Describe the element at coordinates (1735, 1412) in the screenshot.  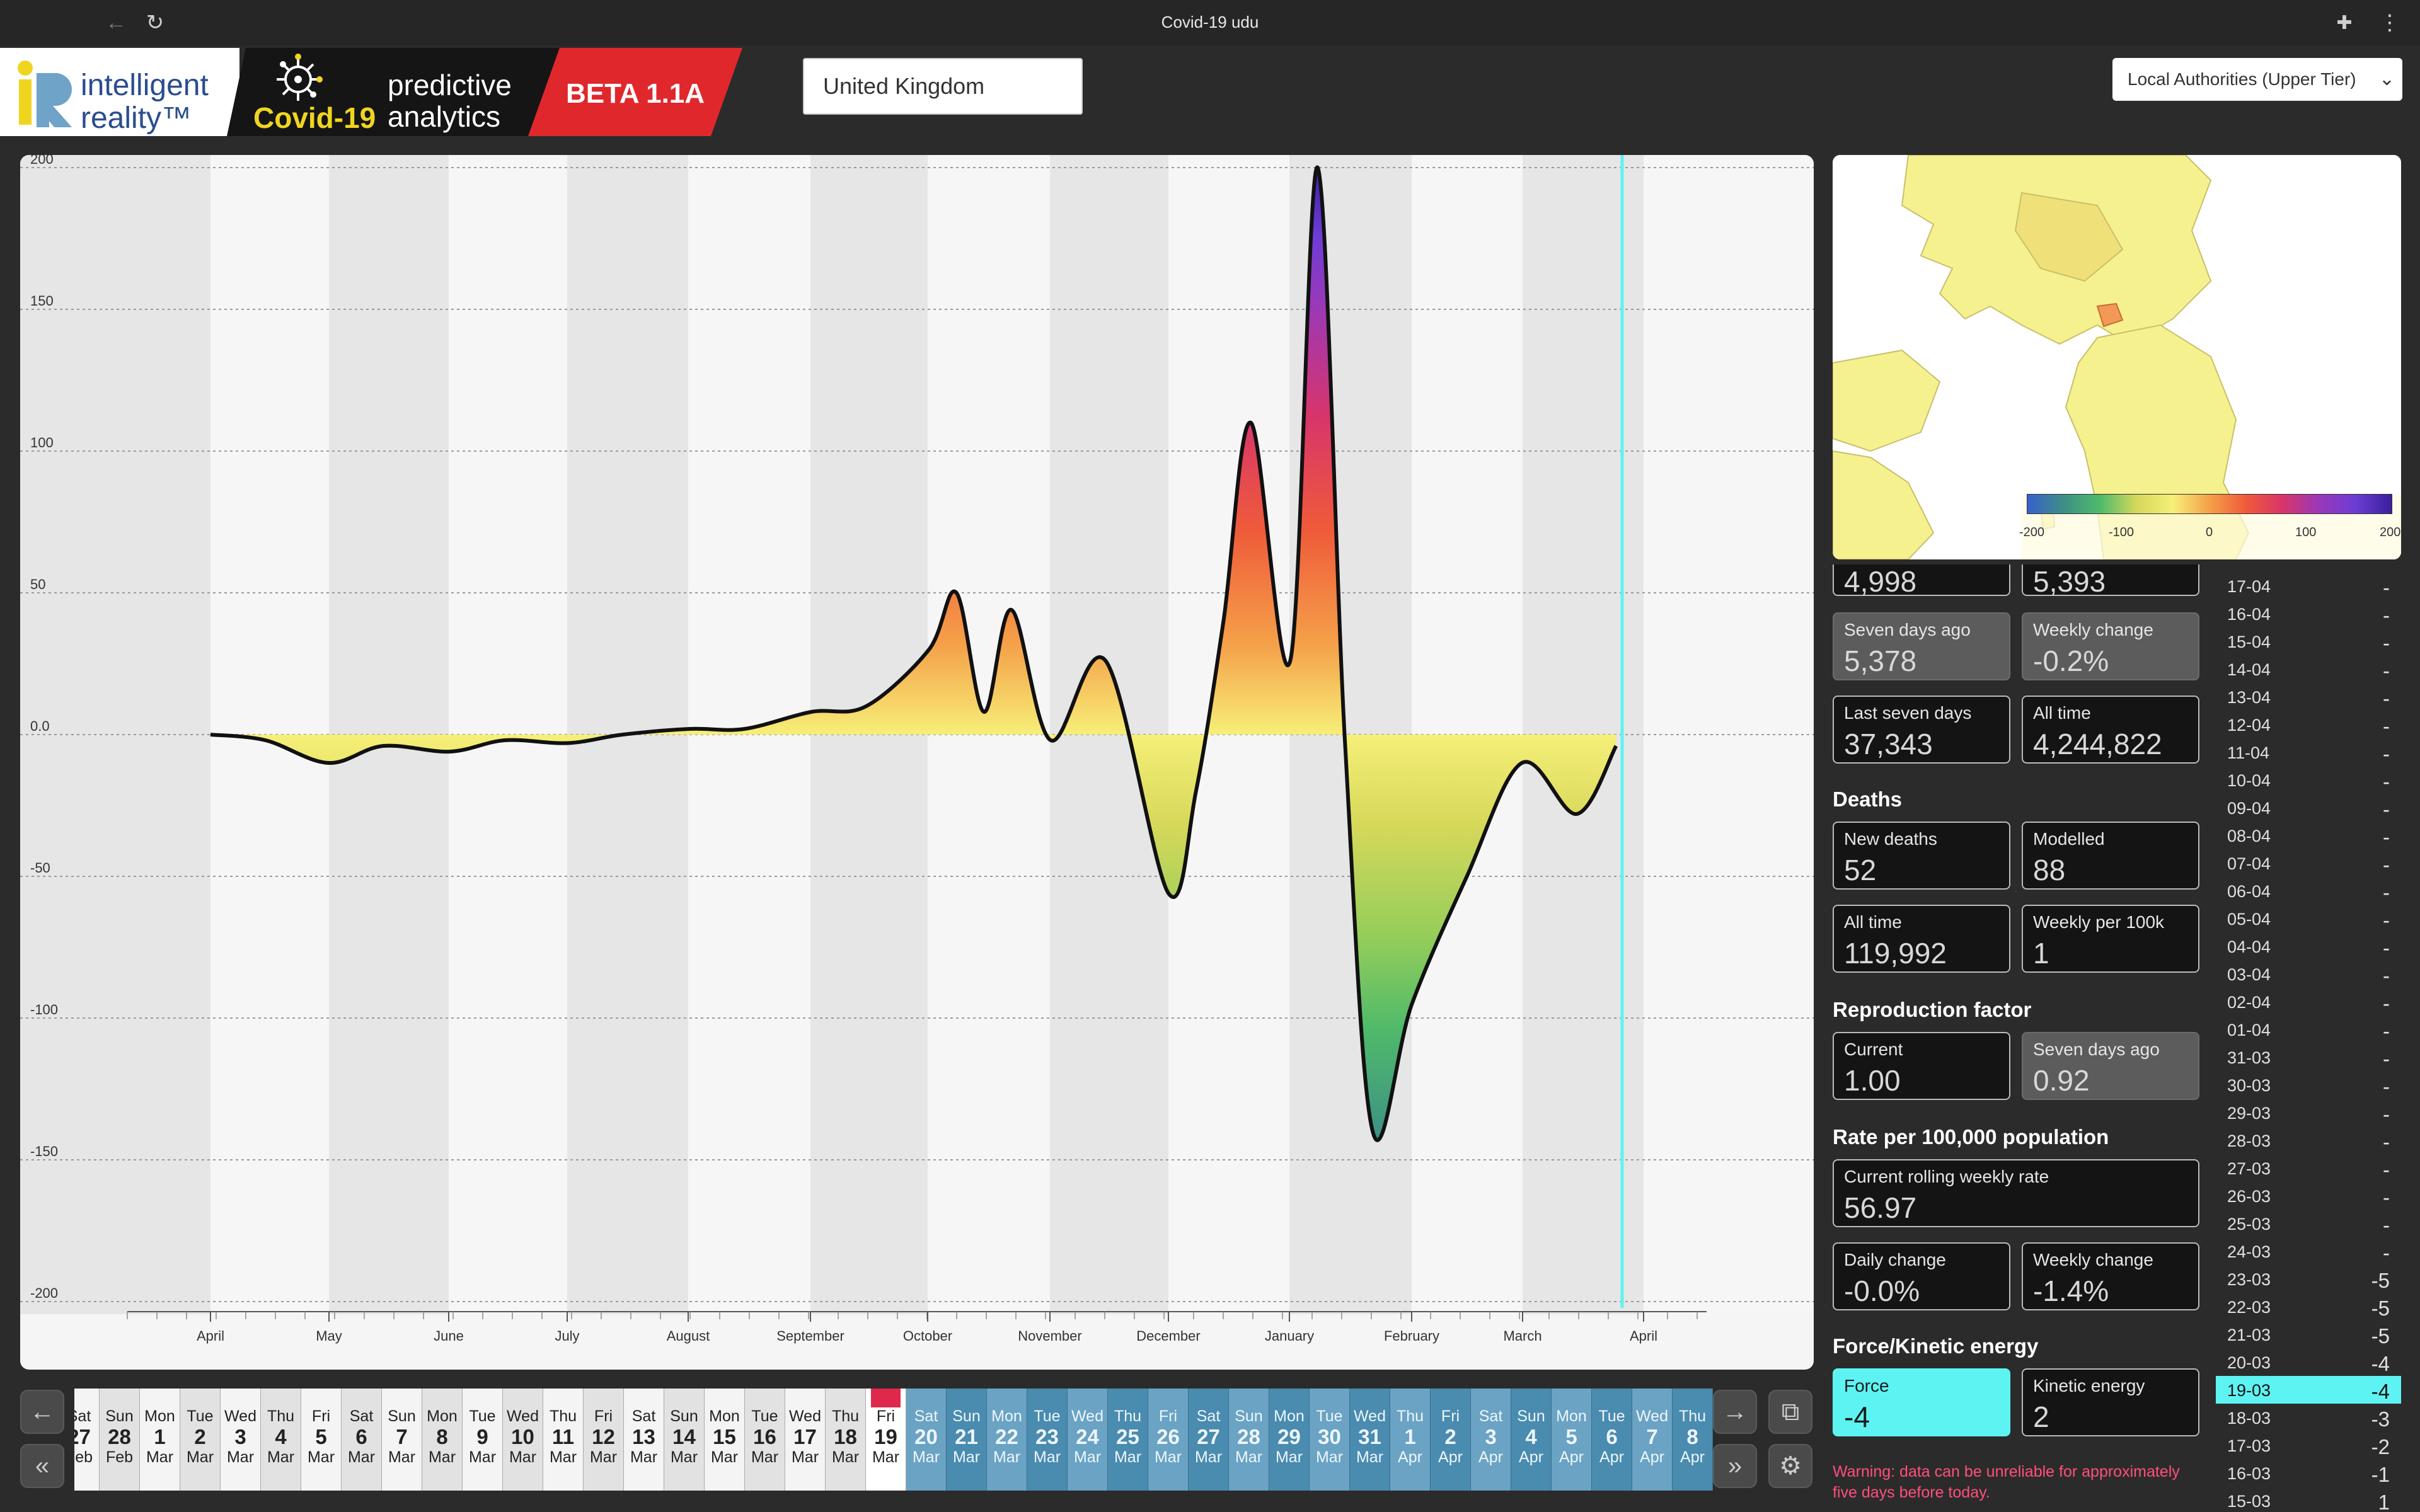
I see `step-forward-button: →` at that location.